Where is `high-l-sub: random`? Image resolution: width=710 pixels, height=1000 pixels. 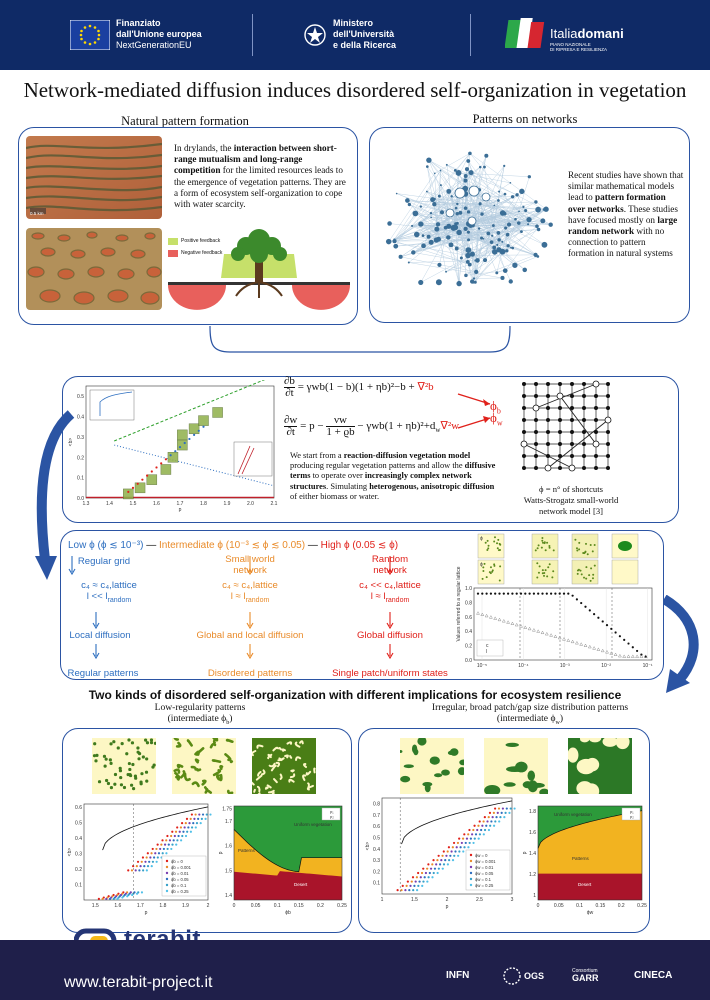 high-l-sub: random is located at coordinates (397, 600).